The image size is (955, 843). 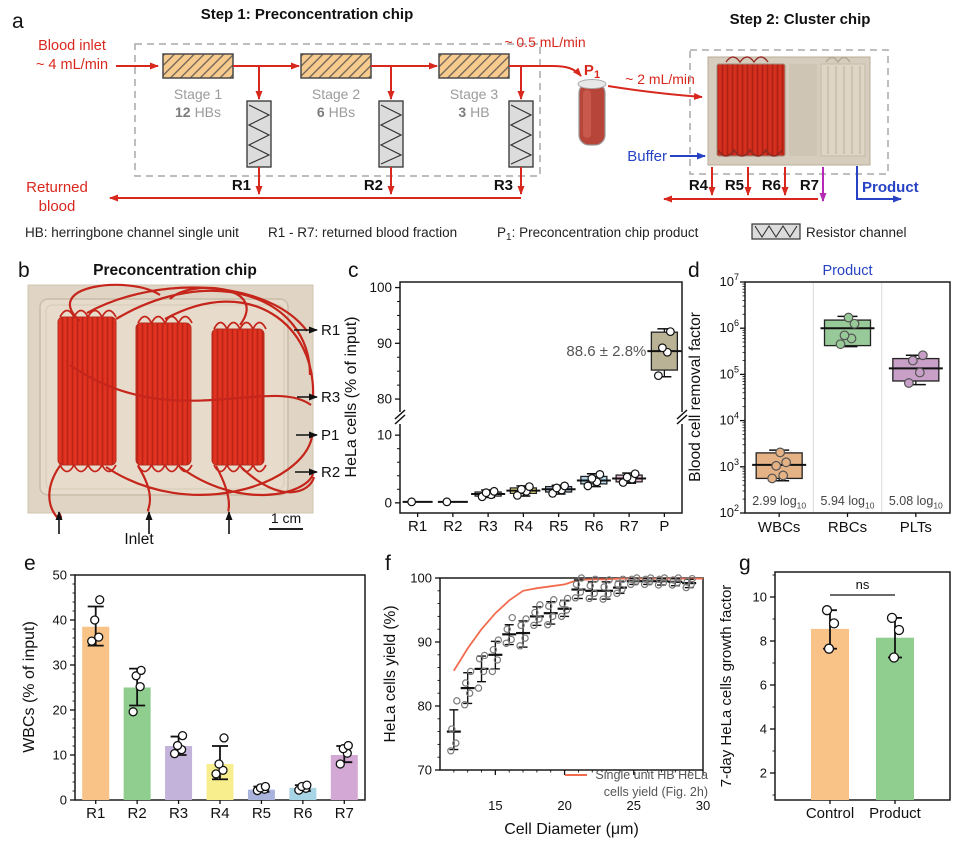 I want to click on panel-label-c: c, so click(x=353, y=270).